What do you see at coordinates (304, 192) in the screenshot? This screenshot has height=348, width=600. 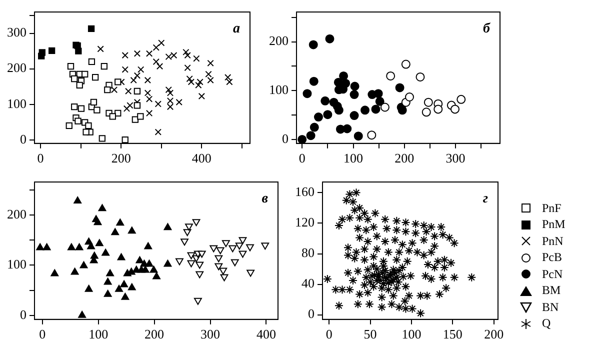 I see `y-tick-label: 160` at bounding box center [304, 192].